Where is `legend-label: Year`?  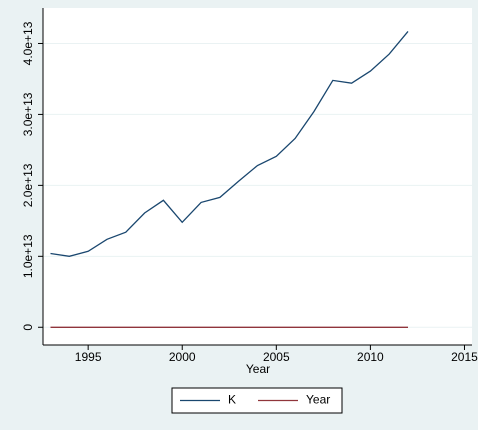
legend-label: Year is located at coordinates (318, 400).